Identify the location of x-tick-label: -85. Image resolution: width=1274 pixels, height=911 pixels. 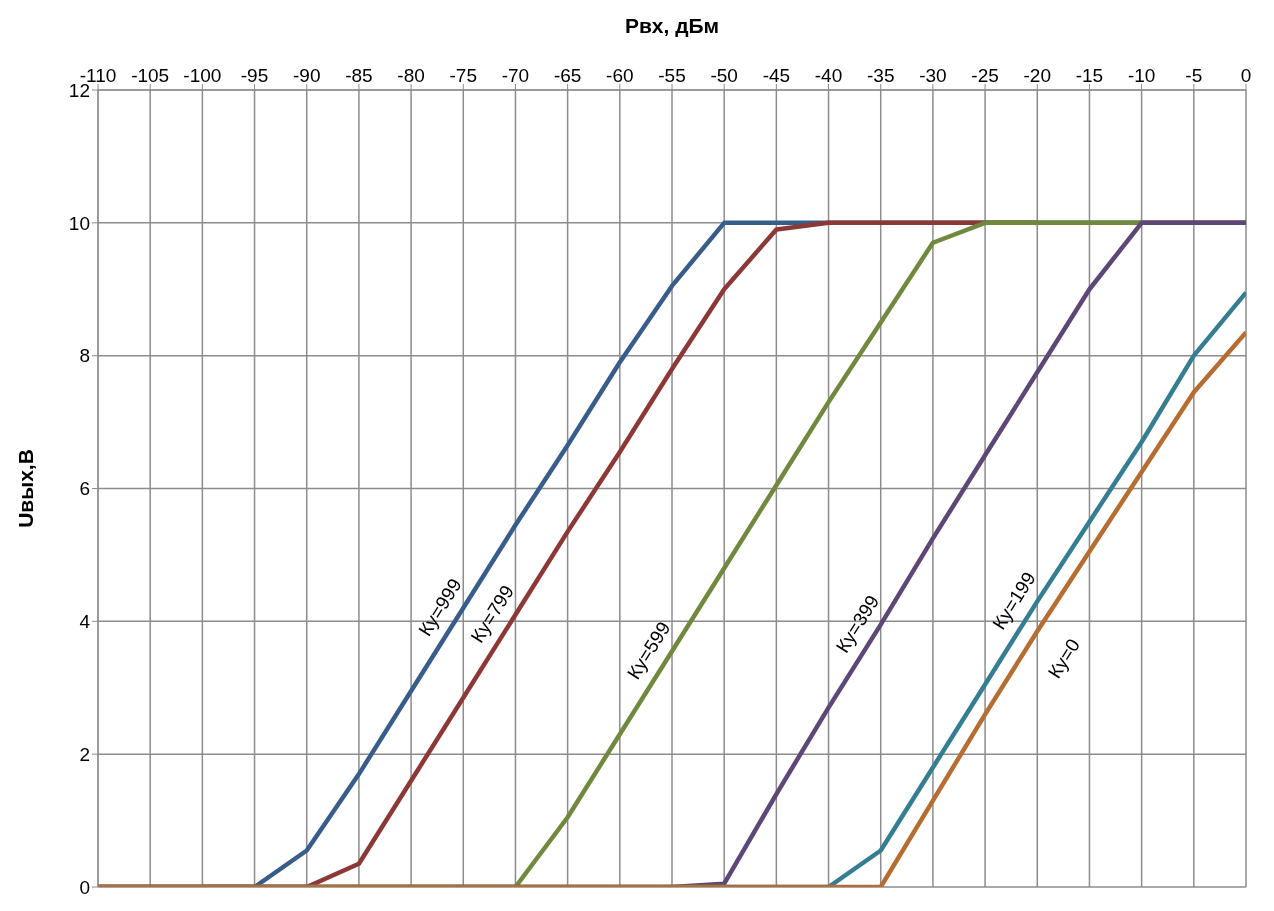
(359, 75).